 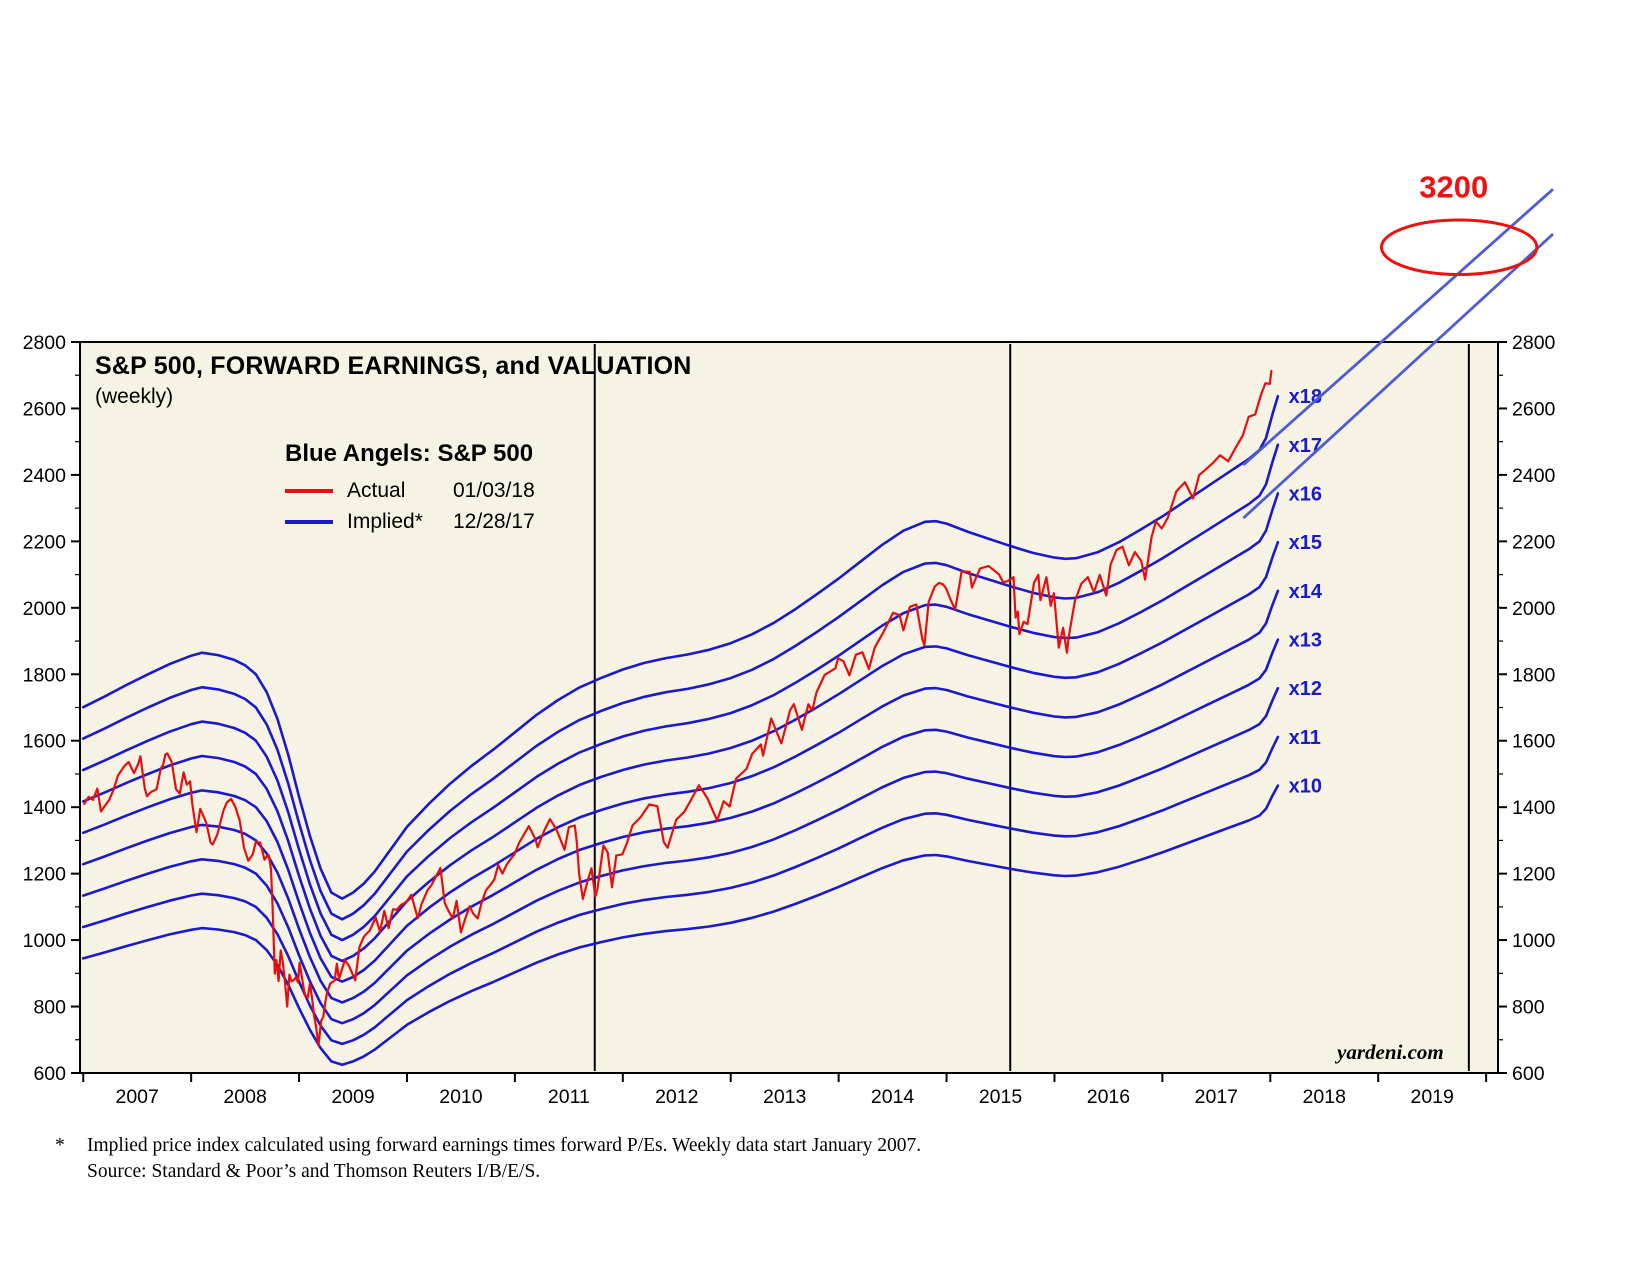 What do you see at coordinates (1108, 1097) in the screenshot?
I see `year-label: 2016` at bounding box center [1108, 1097].